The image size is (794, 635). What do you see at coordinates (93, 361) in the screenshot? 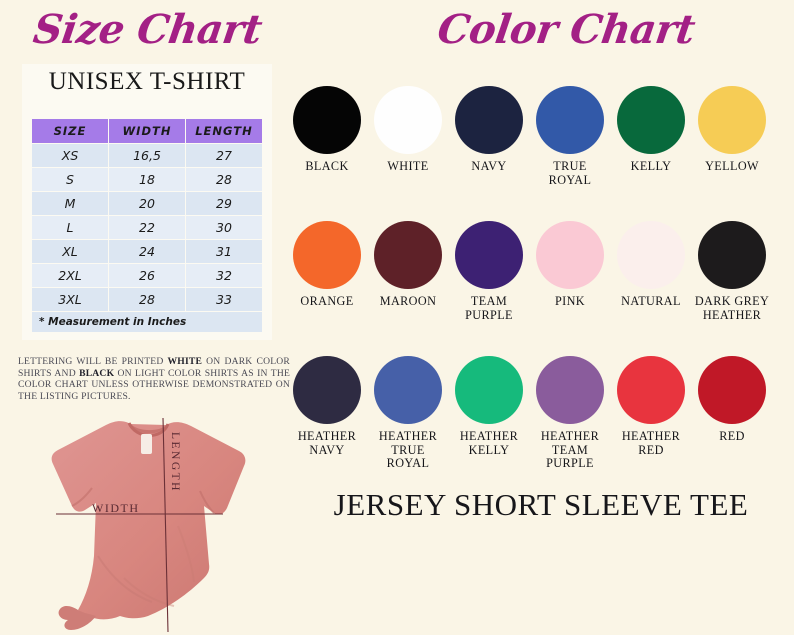
I see `disclaimer-text-1: LETTERING WILL BE PRINTED` at bounding box center [93, 361].